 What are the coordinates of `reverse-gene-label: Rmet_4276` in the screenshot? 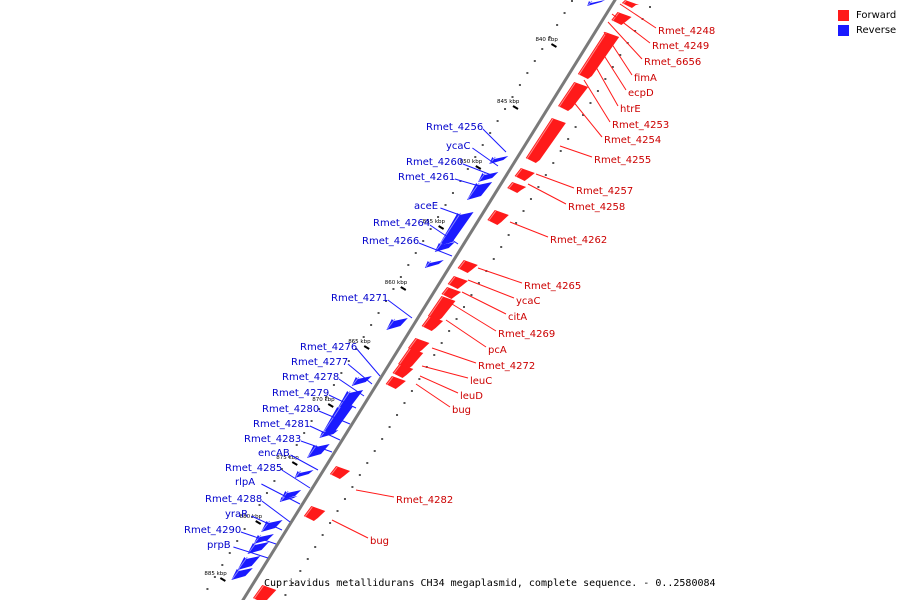 It's located at (328, 347).